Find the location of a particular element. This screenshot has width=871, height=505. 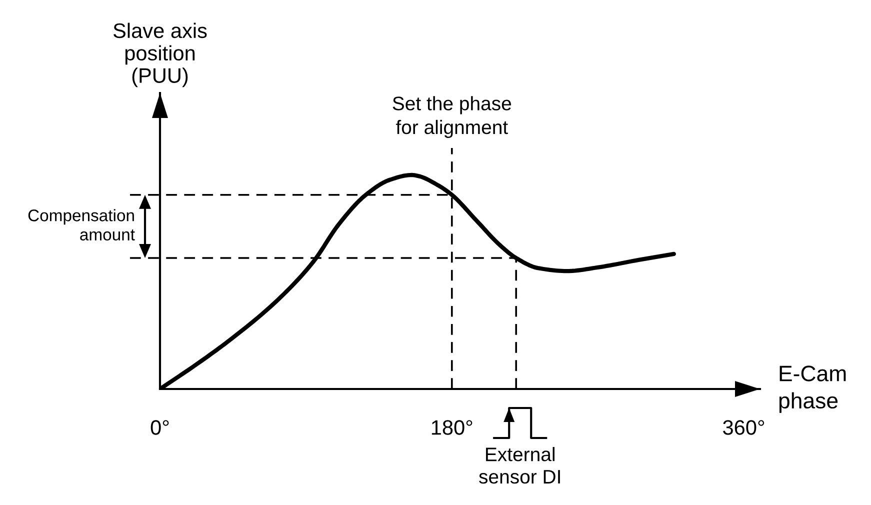

ref-line-label: Set the phase for alignment is located at coordinates (452, 117).